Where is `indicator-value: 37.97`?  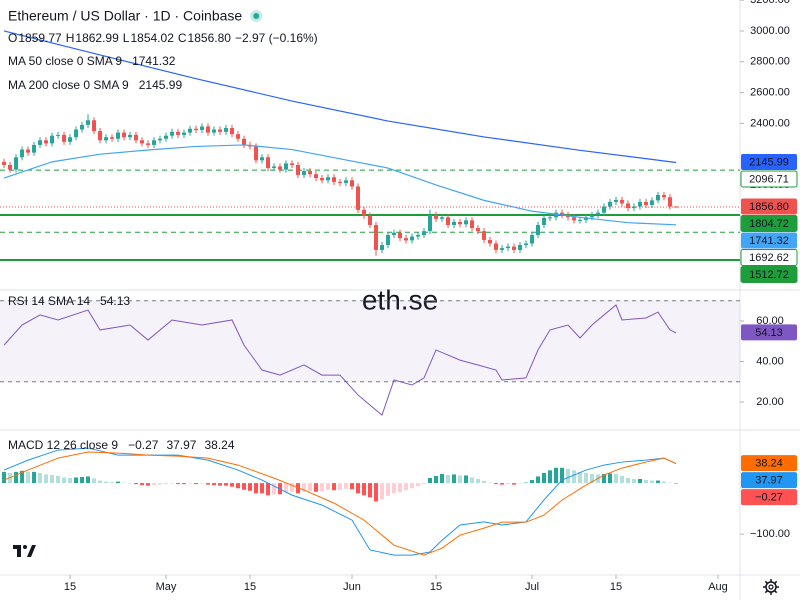
indicator-value: 37.97 is located at coordinates (181, 445).